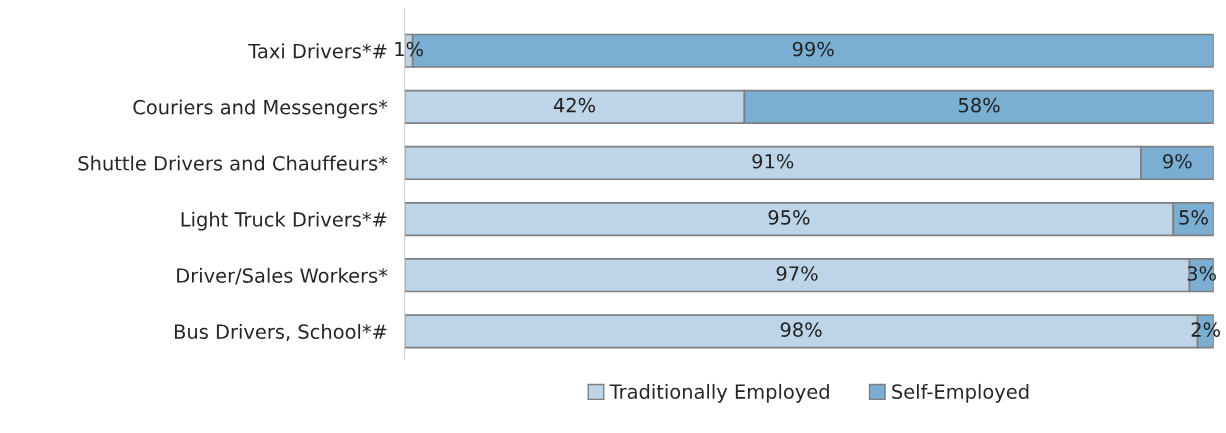 The image size is (1226, 433). I want to click on data-label: 98%, so click(801, 329).